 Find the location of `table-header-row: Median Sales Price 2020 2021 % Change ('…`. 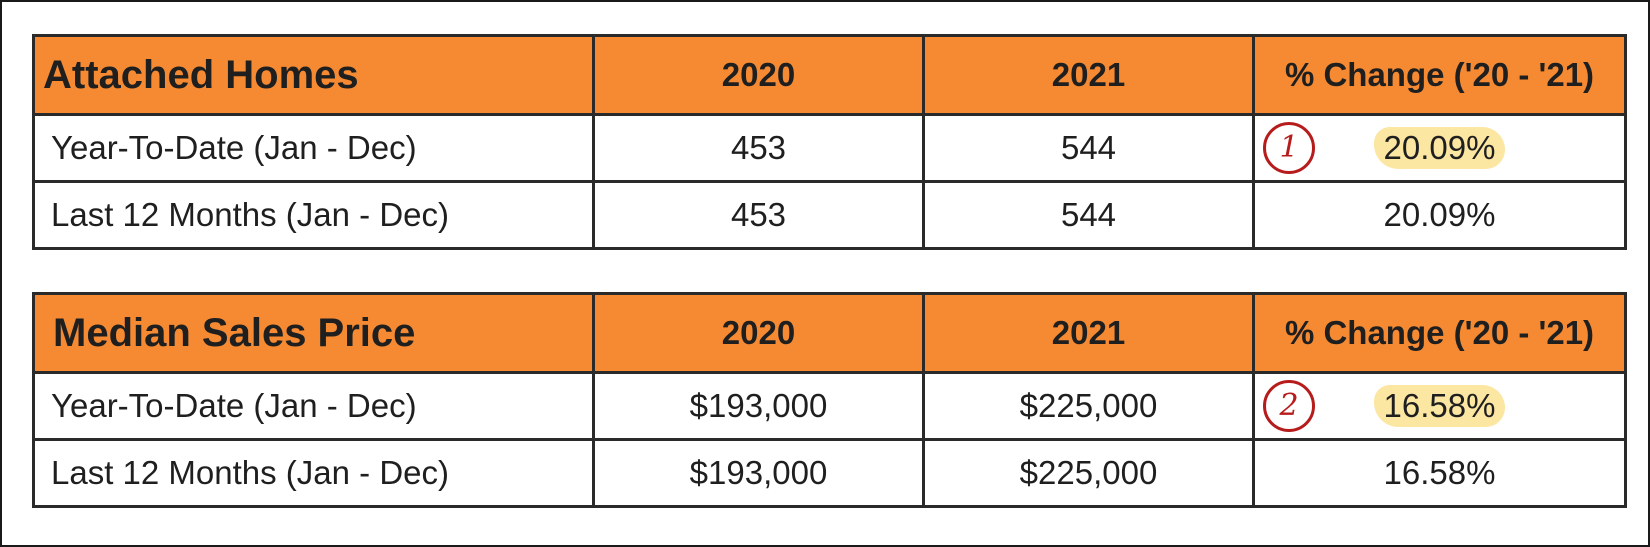

table-header-row: Median Sales Price 2020 2021 % Change ('… is located at coordinates (829, 333).